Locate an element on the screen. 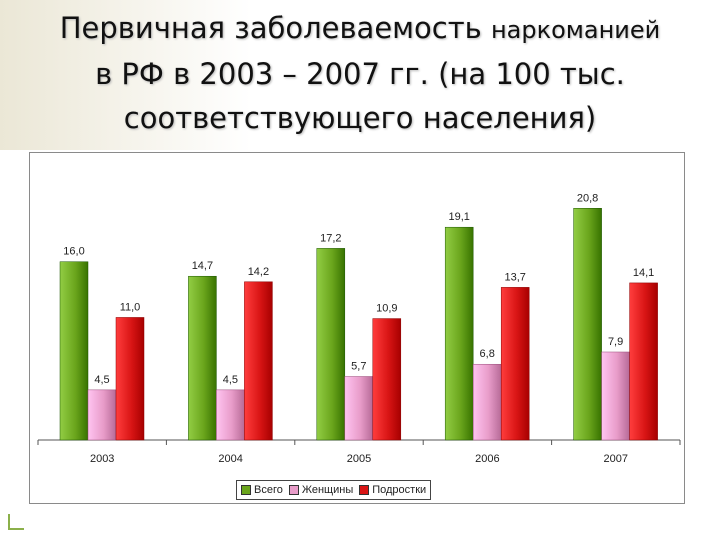 This screenshot has width=720, height=540. data-label-2006-series-1: 6,8 is located at coordinates (487, 354).